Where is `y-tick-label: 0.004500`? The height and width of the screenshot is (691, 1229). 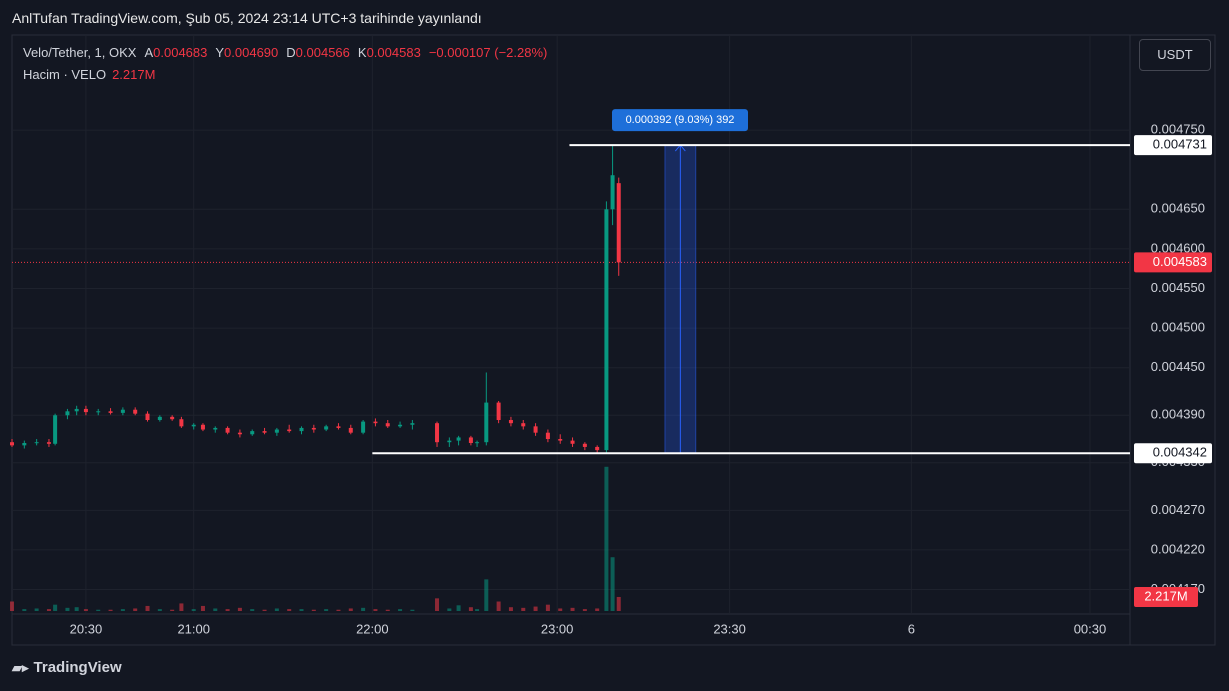 y-tick-label: 0.004500 is located at coordinates (1178, 327).